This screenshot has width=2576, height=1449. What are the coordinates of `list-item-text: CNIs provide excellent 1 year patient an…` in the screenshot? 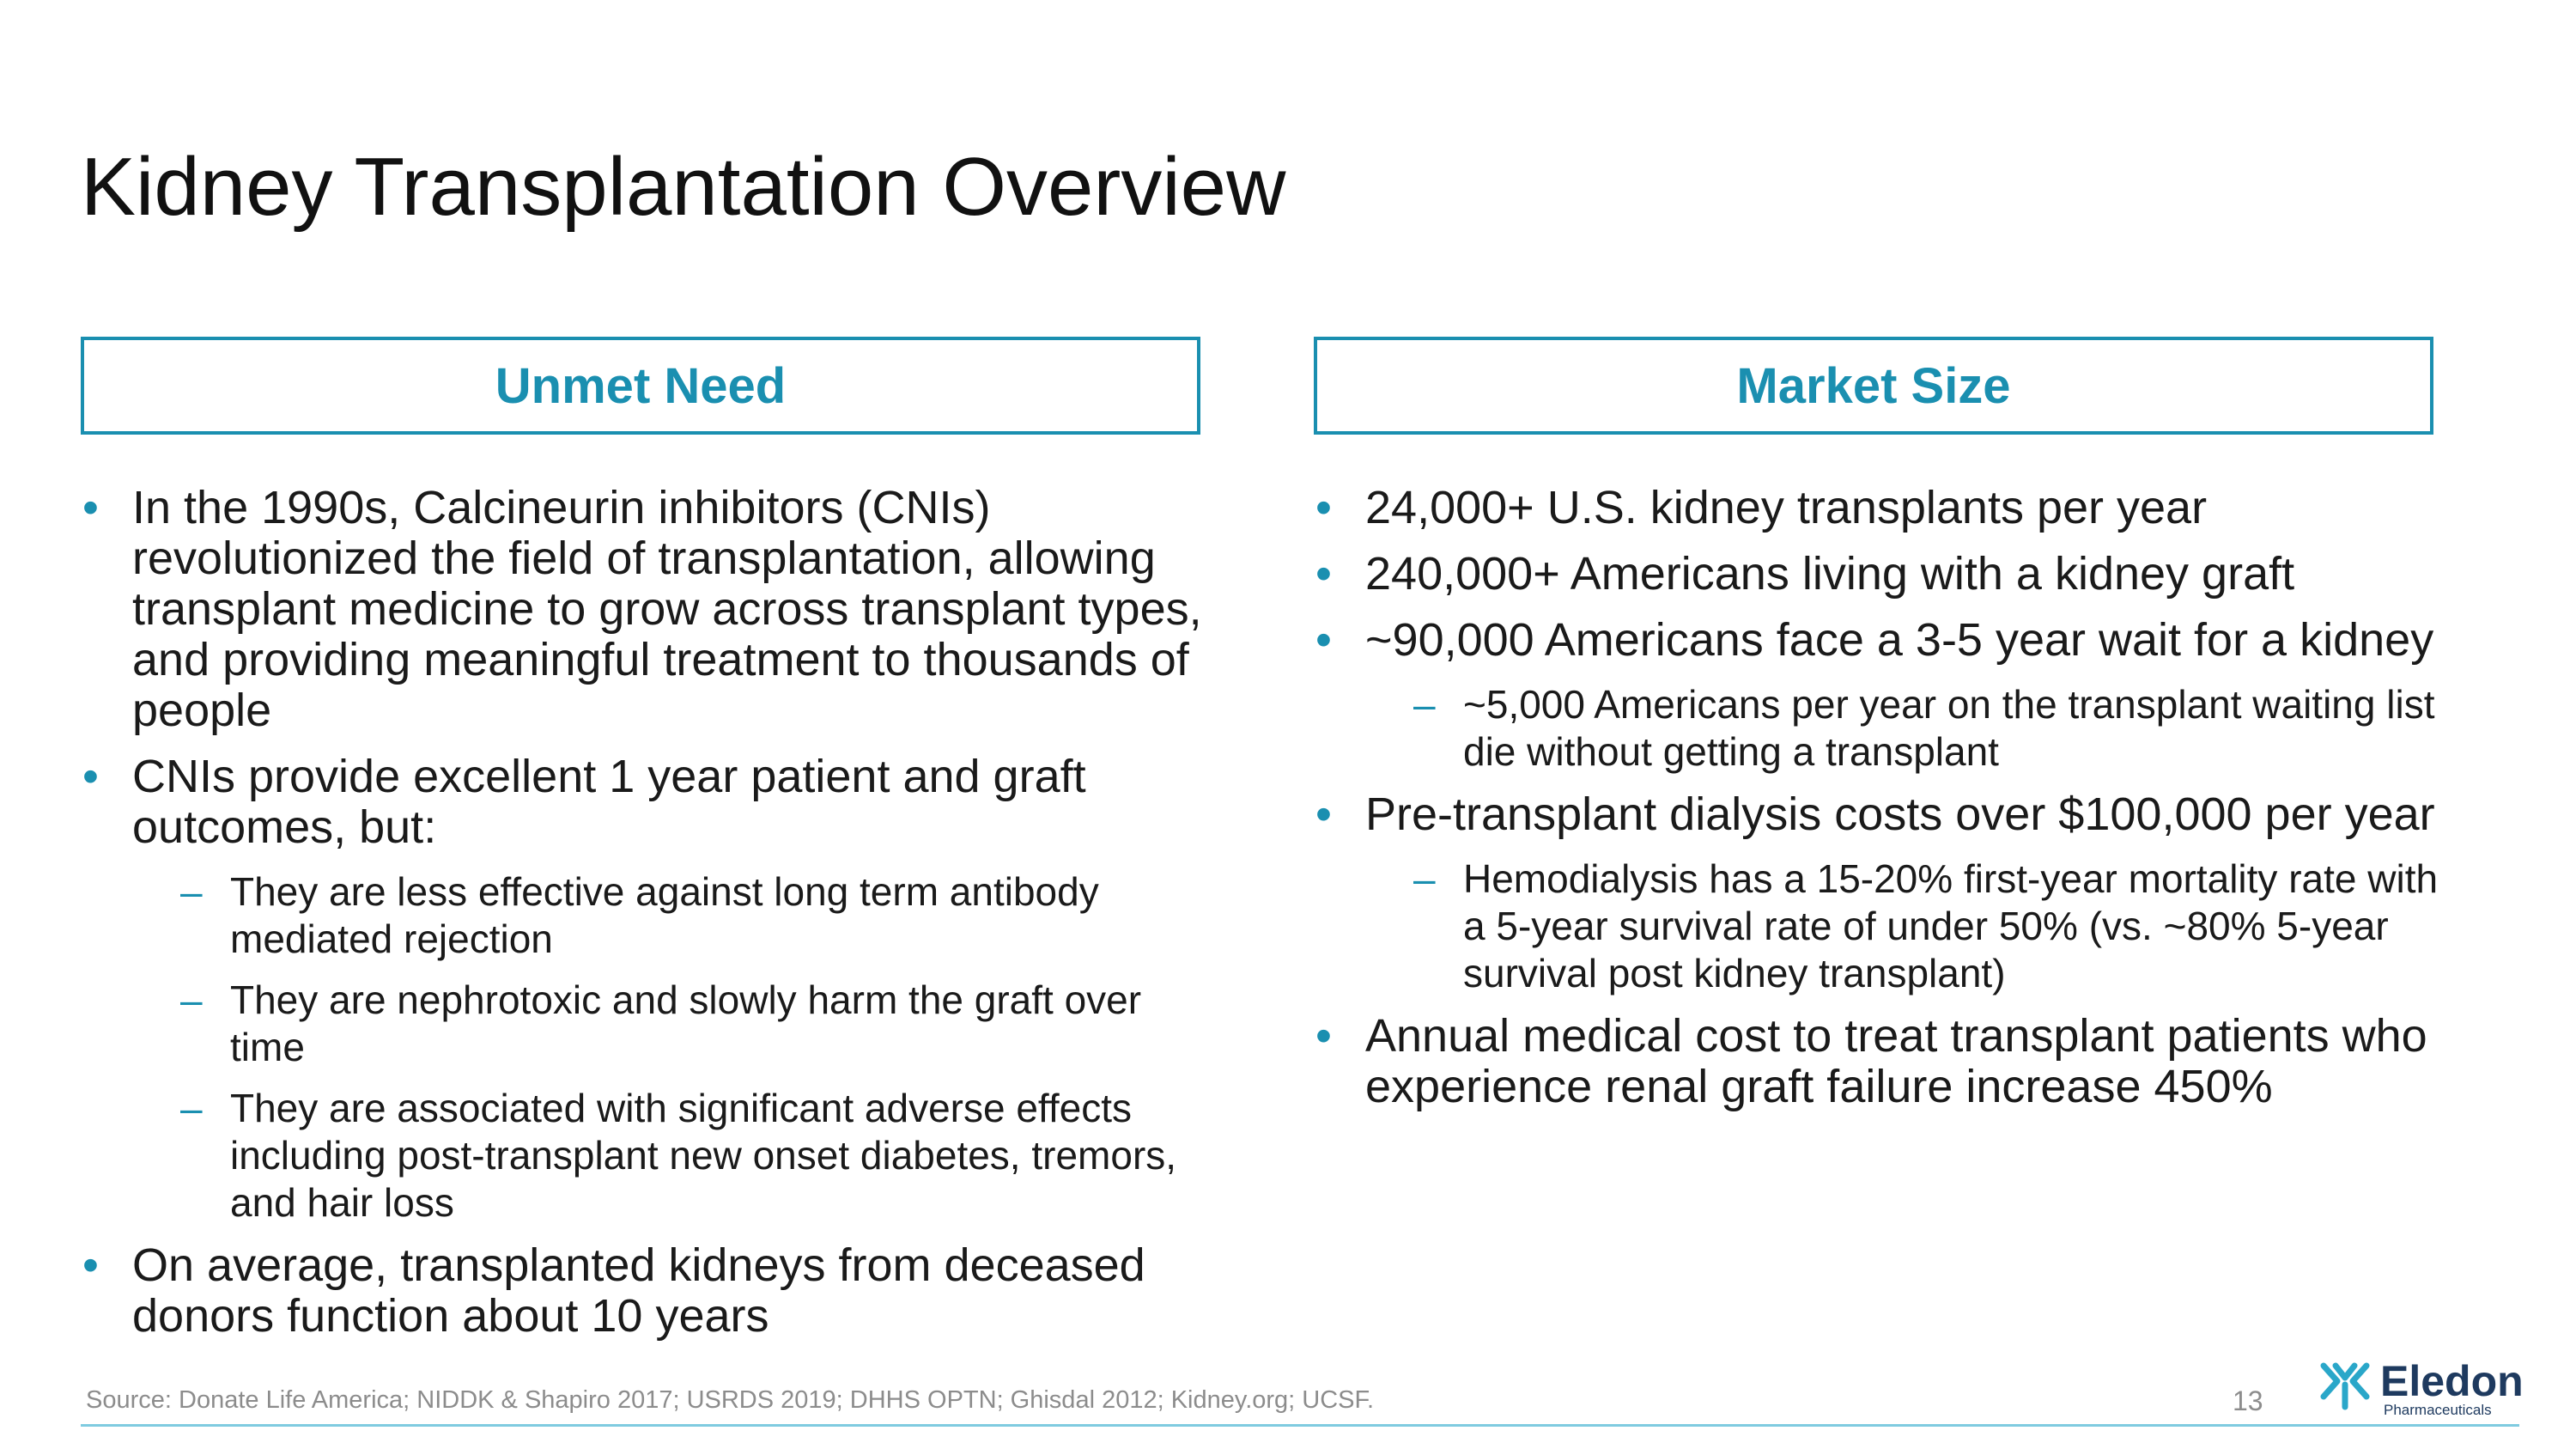 It's located at (609, 802).